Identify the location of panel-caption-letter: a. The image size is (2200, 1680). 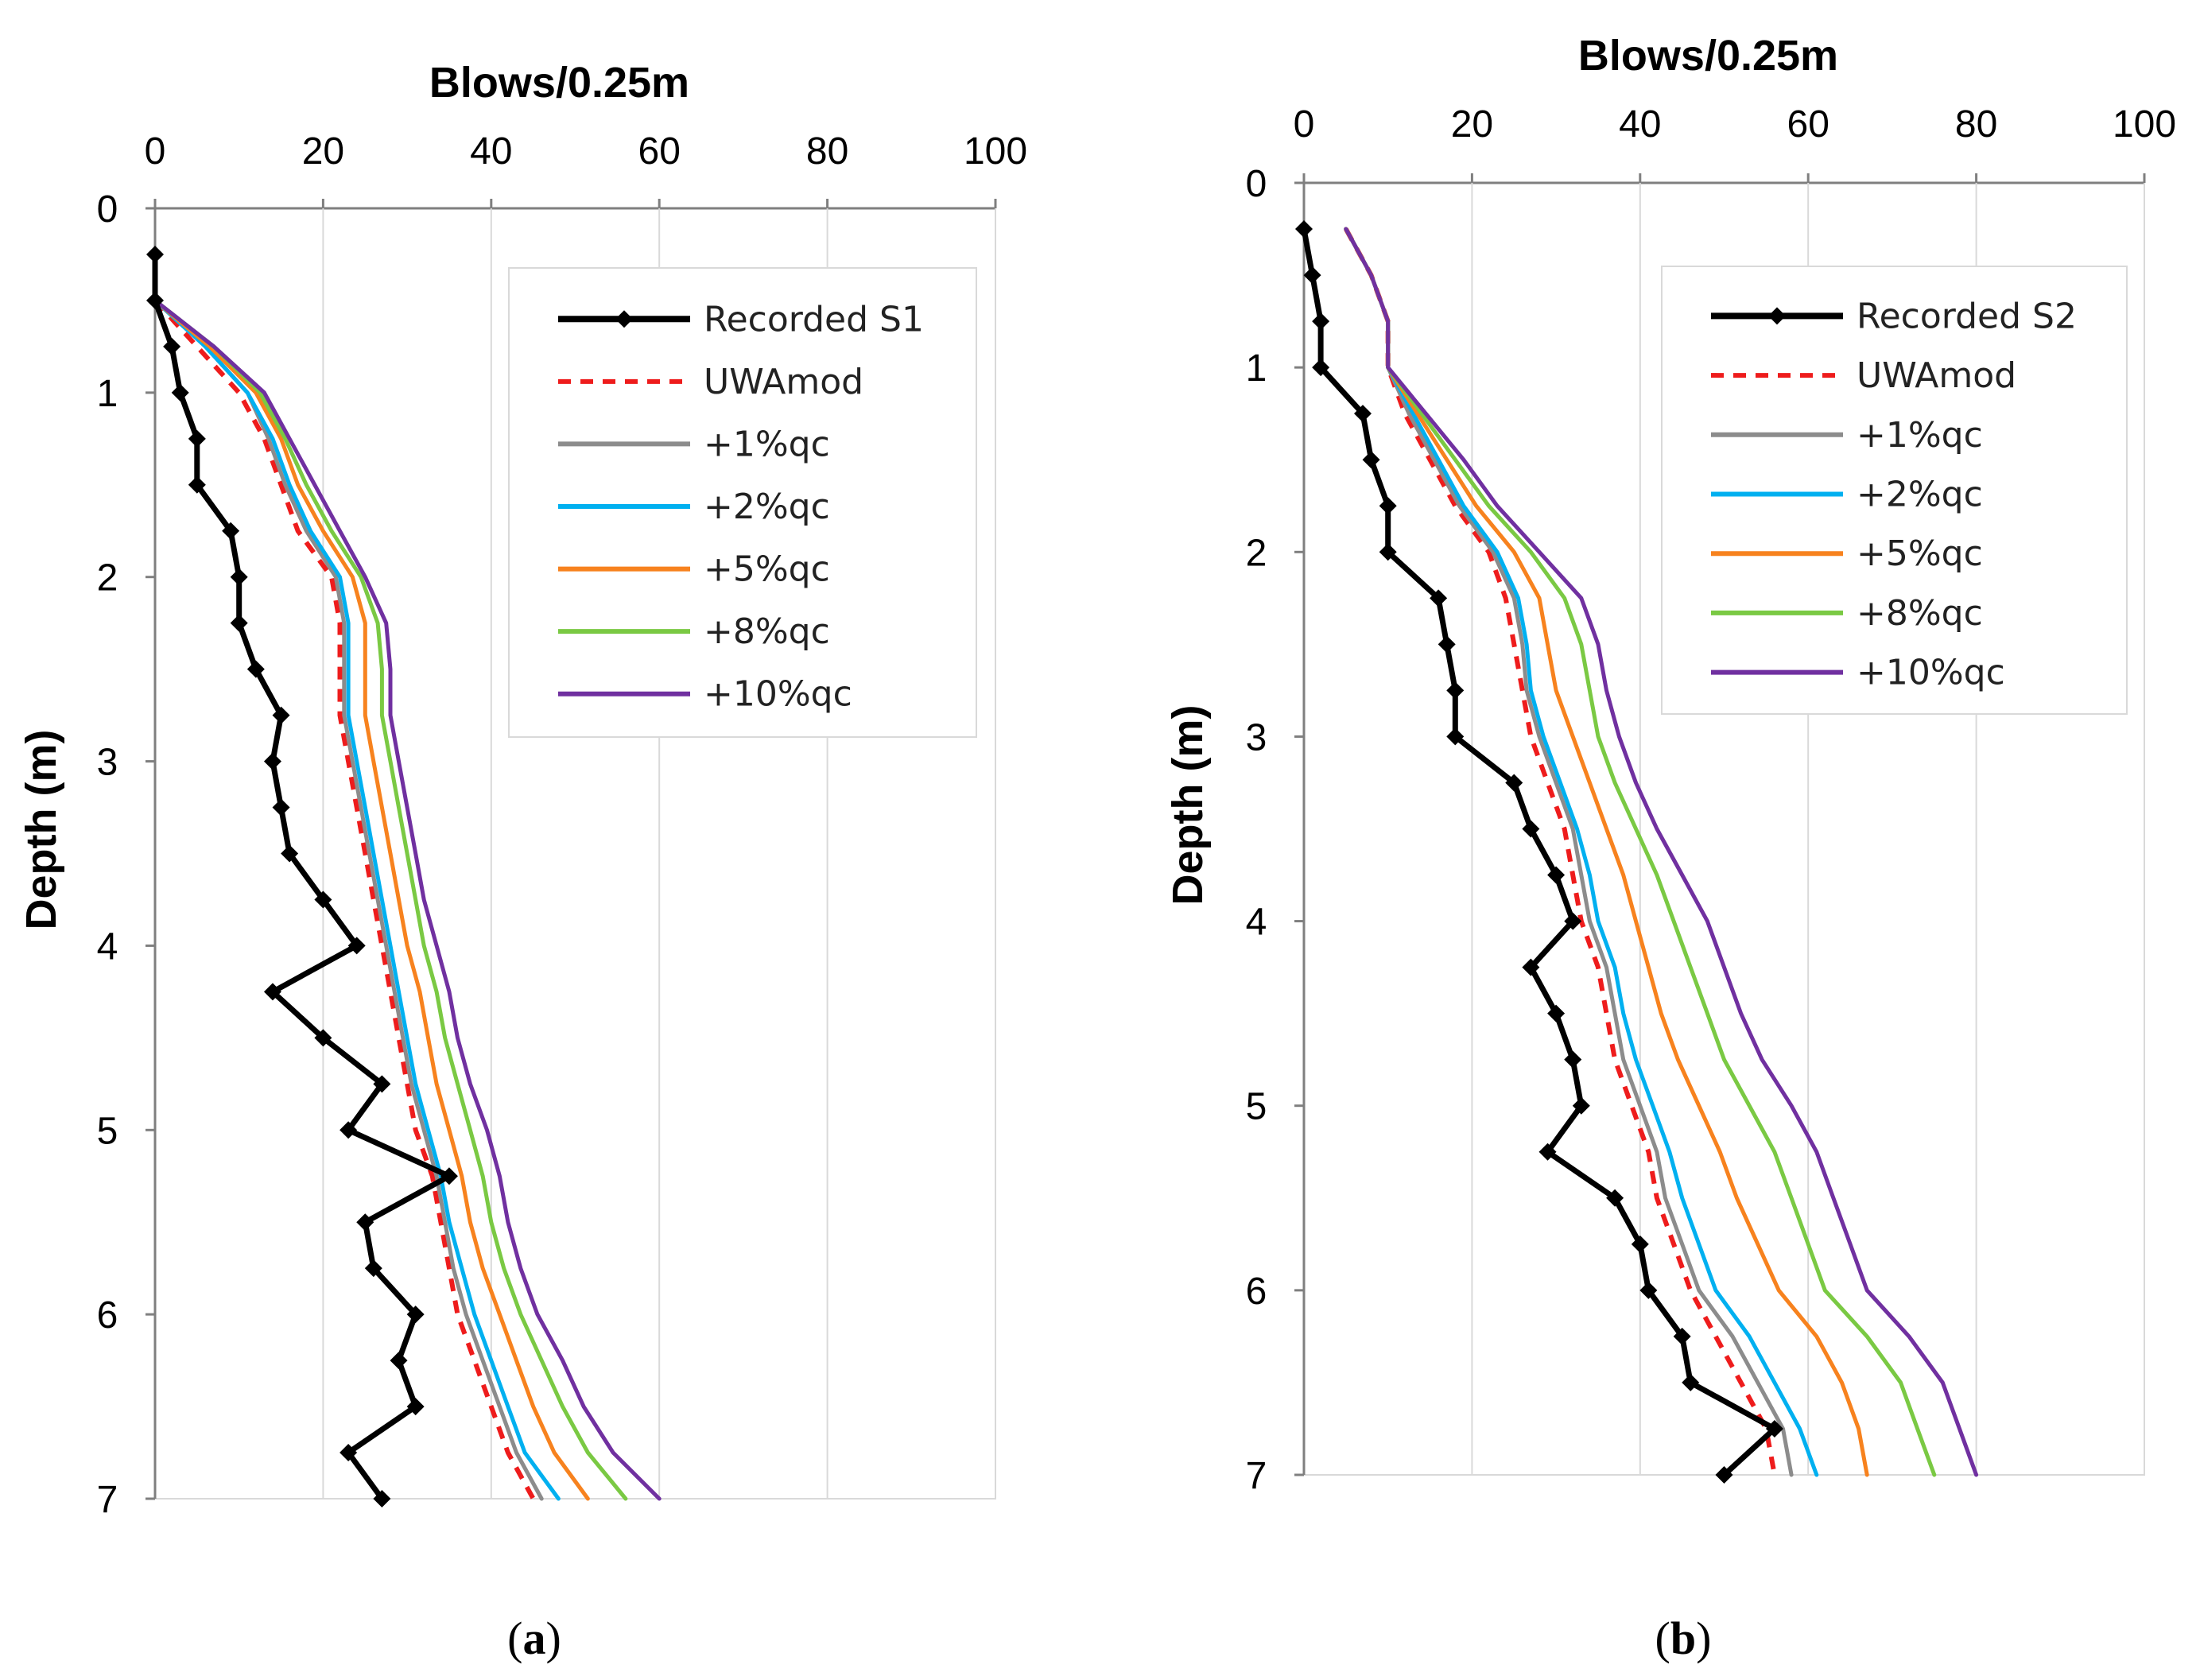
(534, 1638).